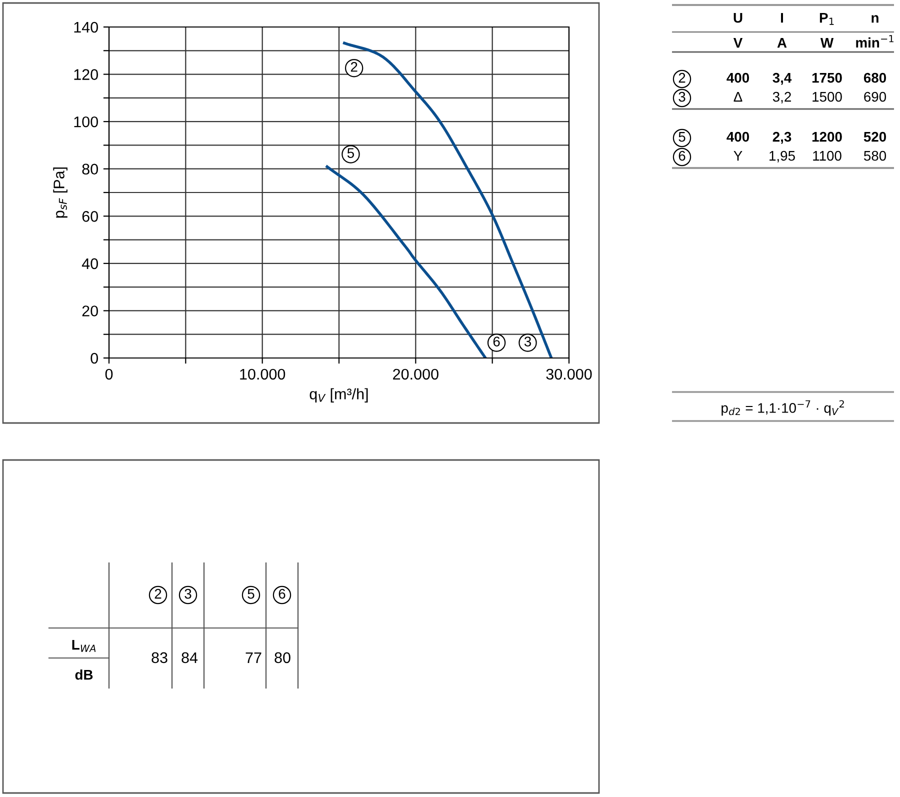 Image resolution: width=900 pixels, height=797 pixels. What do you see at coordinates (354, 67) in the screenshot?
I see `annotation: 2` at bounding box center [354, 67].